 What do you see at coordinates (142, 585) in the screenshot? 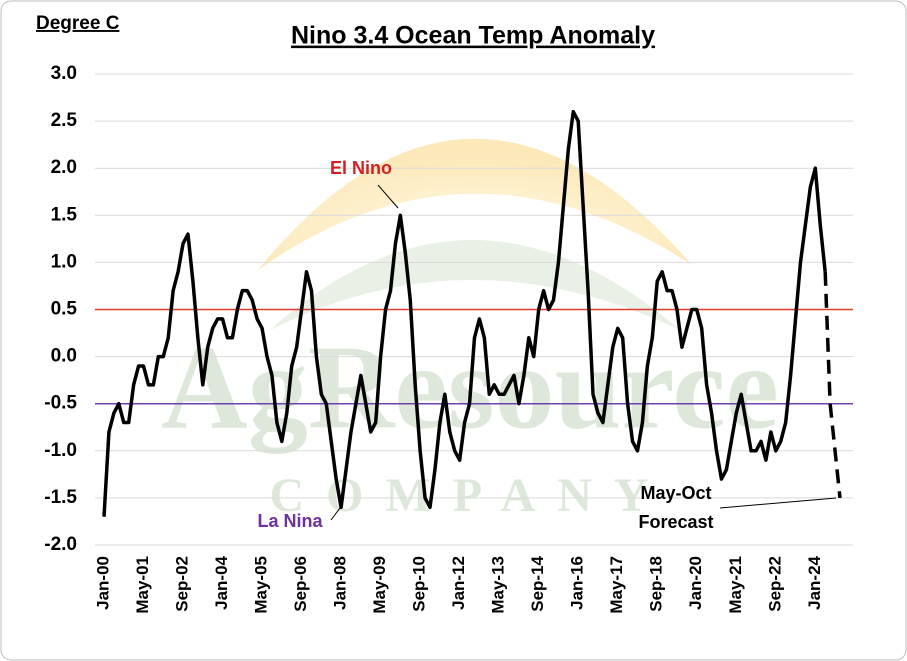
I see `x-tick-label: May-01` at bounding box center [142, 585].